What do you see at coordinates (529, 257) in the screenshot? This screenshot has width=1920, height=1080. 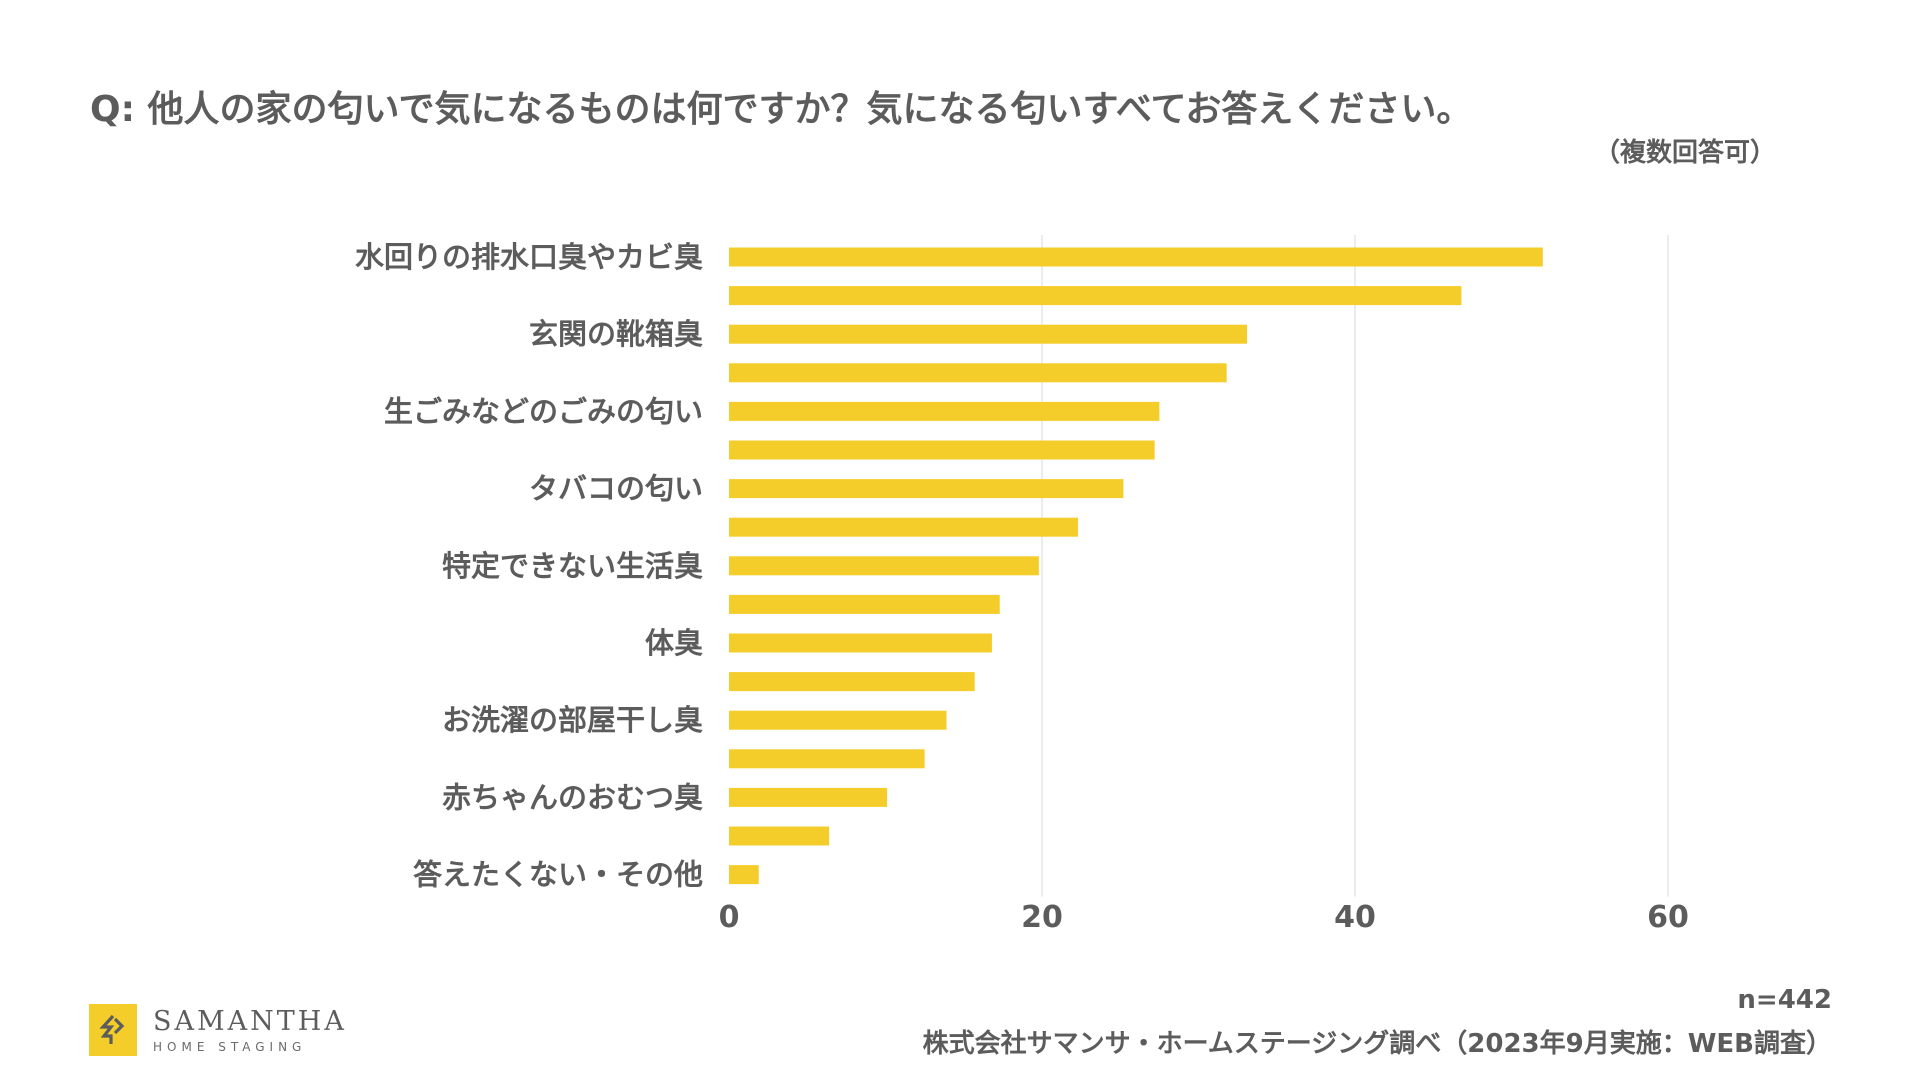 I see `category-label: 水回りの排水口臭やカビ臭` at bounding box center [529, 257].